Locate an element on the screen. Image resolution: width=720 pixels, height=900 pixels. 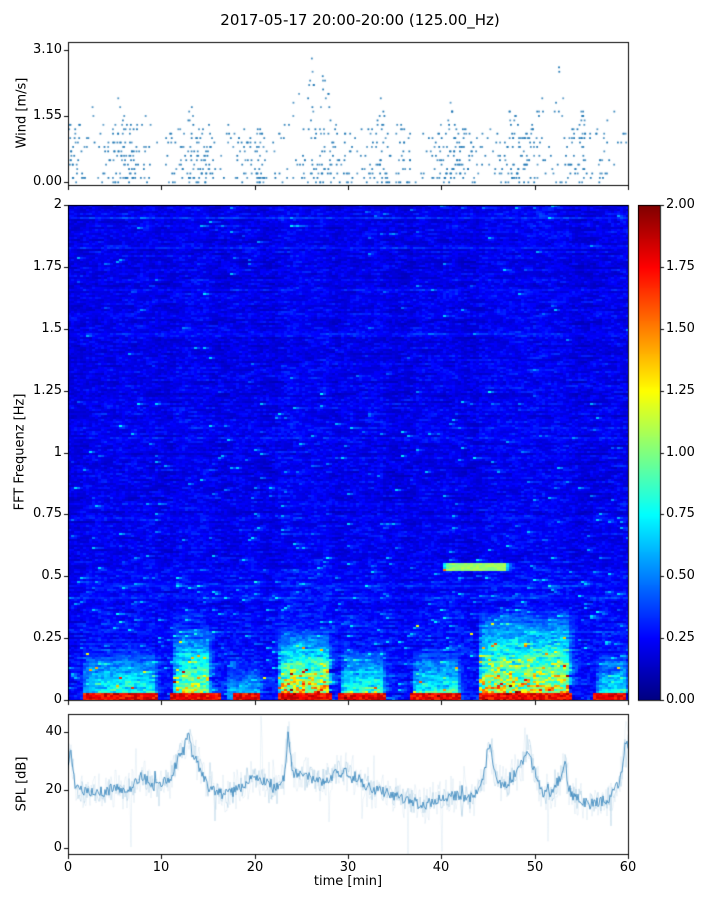
spl-y-axis-label: SPL [dB] is located at coordinates (22, 784).